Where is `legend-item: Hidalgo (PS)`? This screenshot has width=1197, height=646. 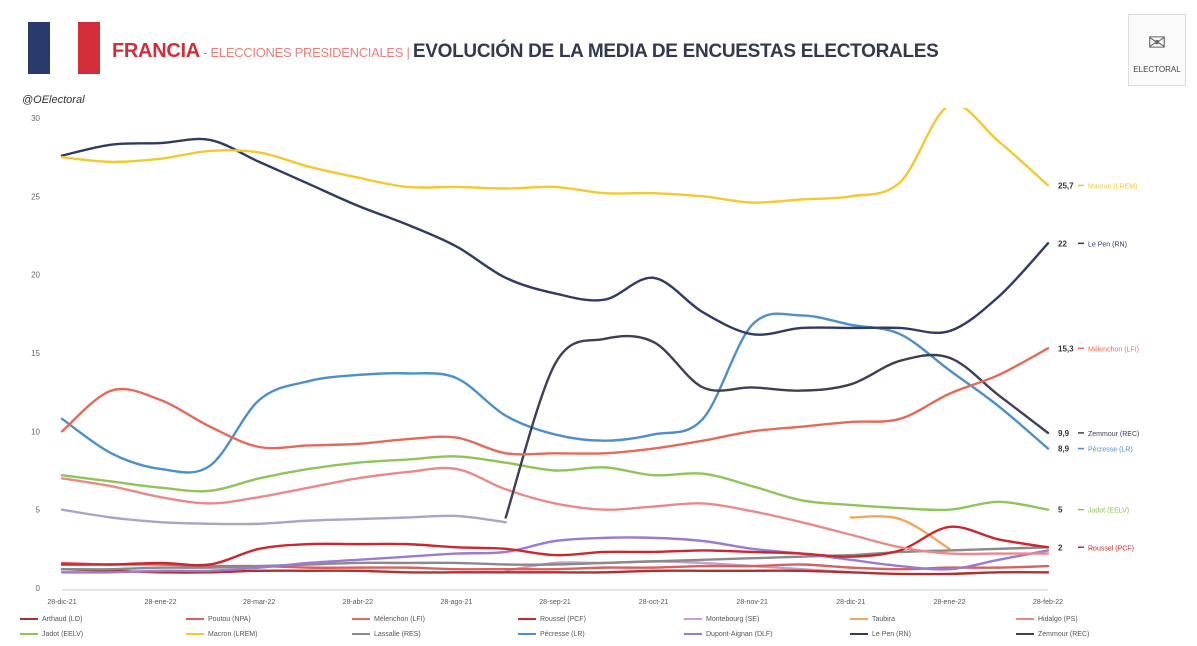 legend-item: Hidalgo (PS) is located at coordinates (1047, 619).